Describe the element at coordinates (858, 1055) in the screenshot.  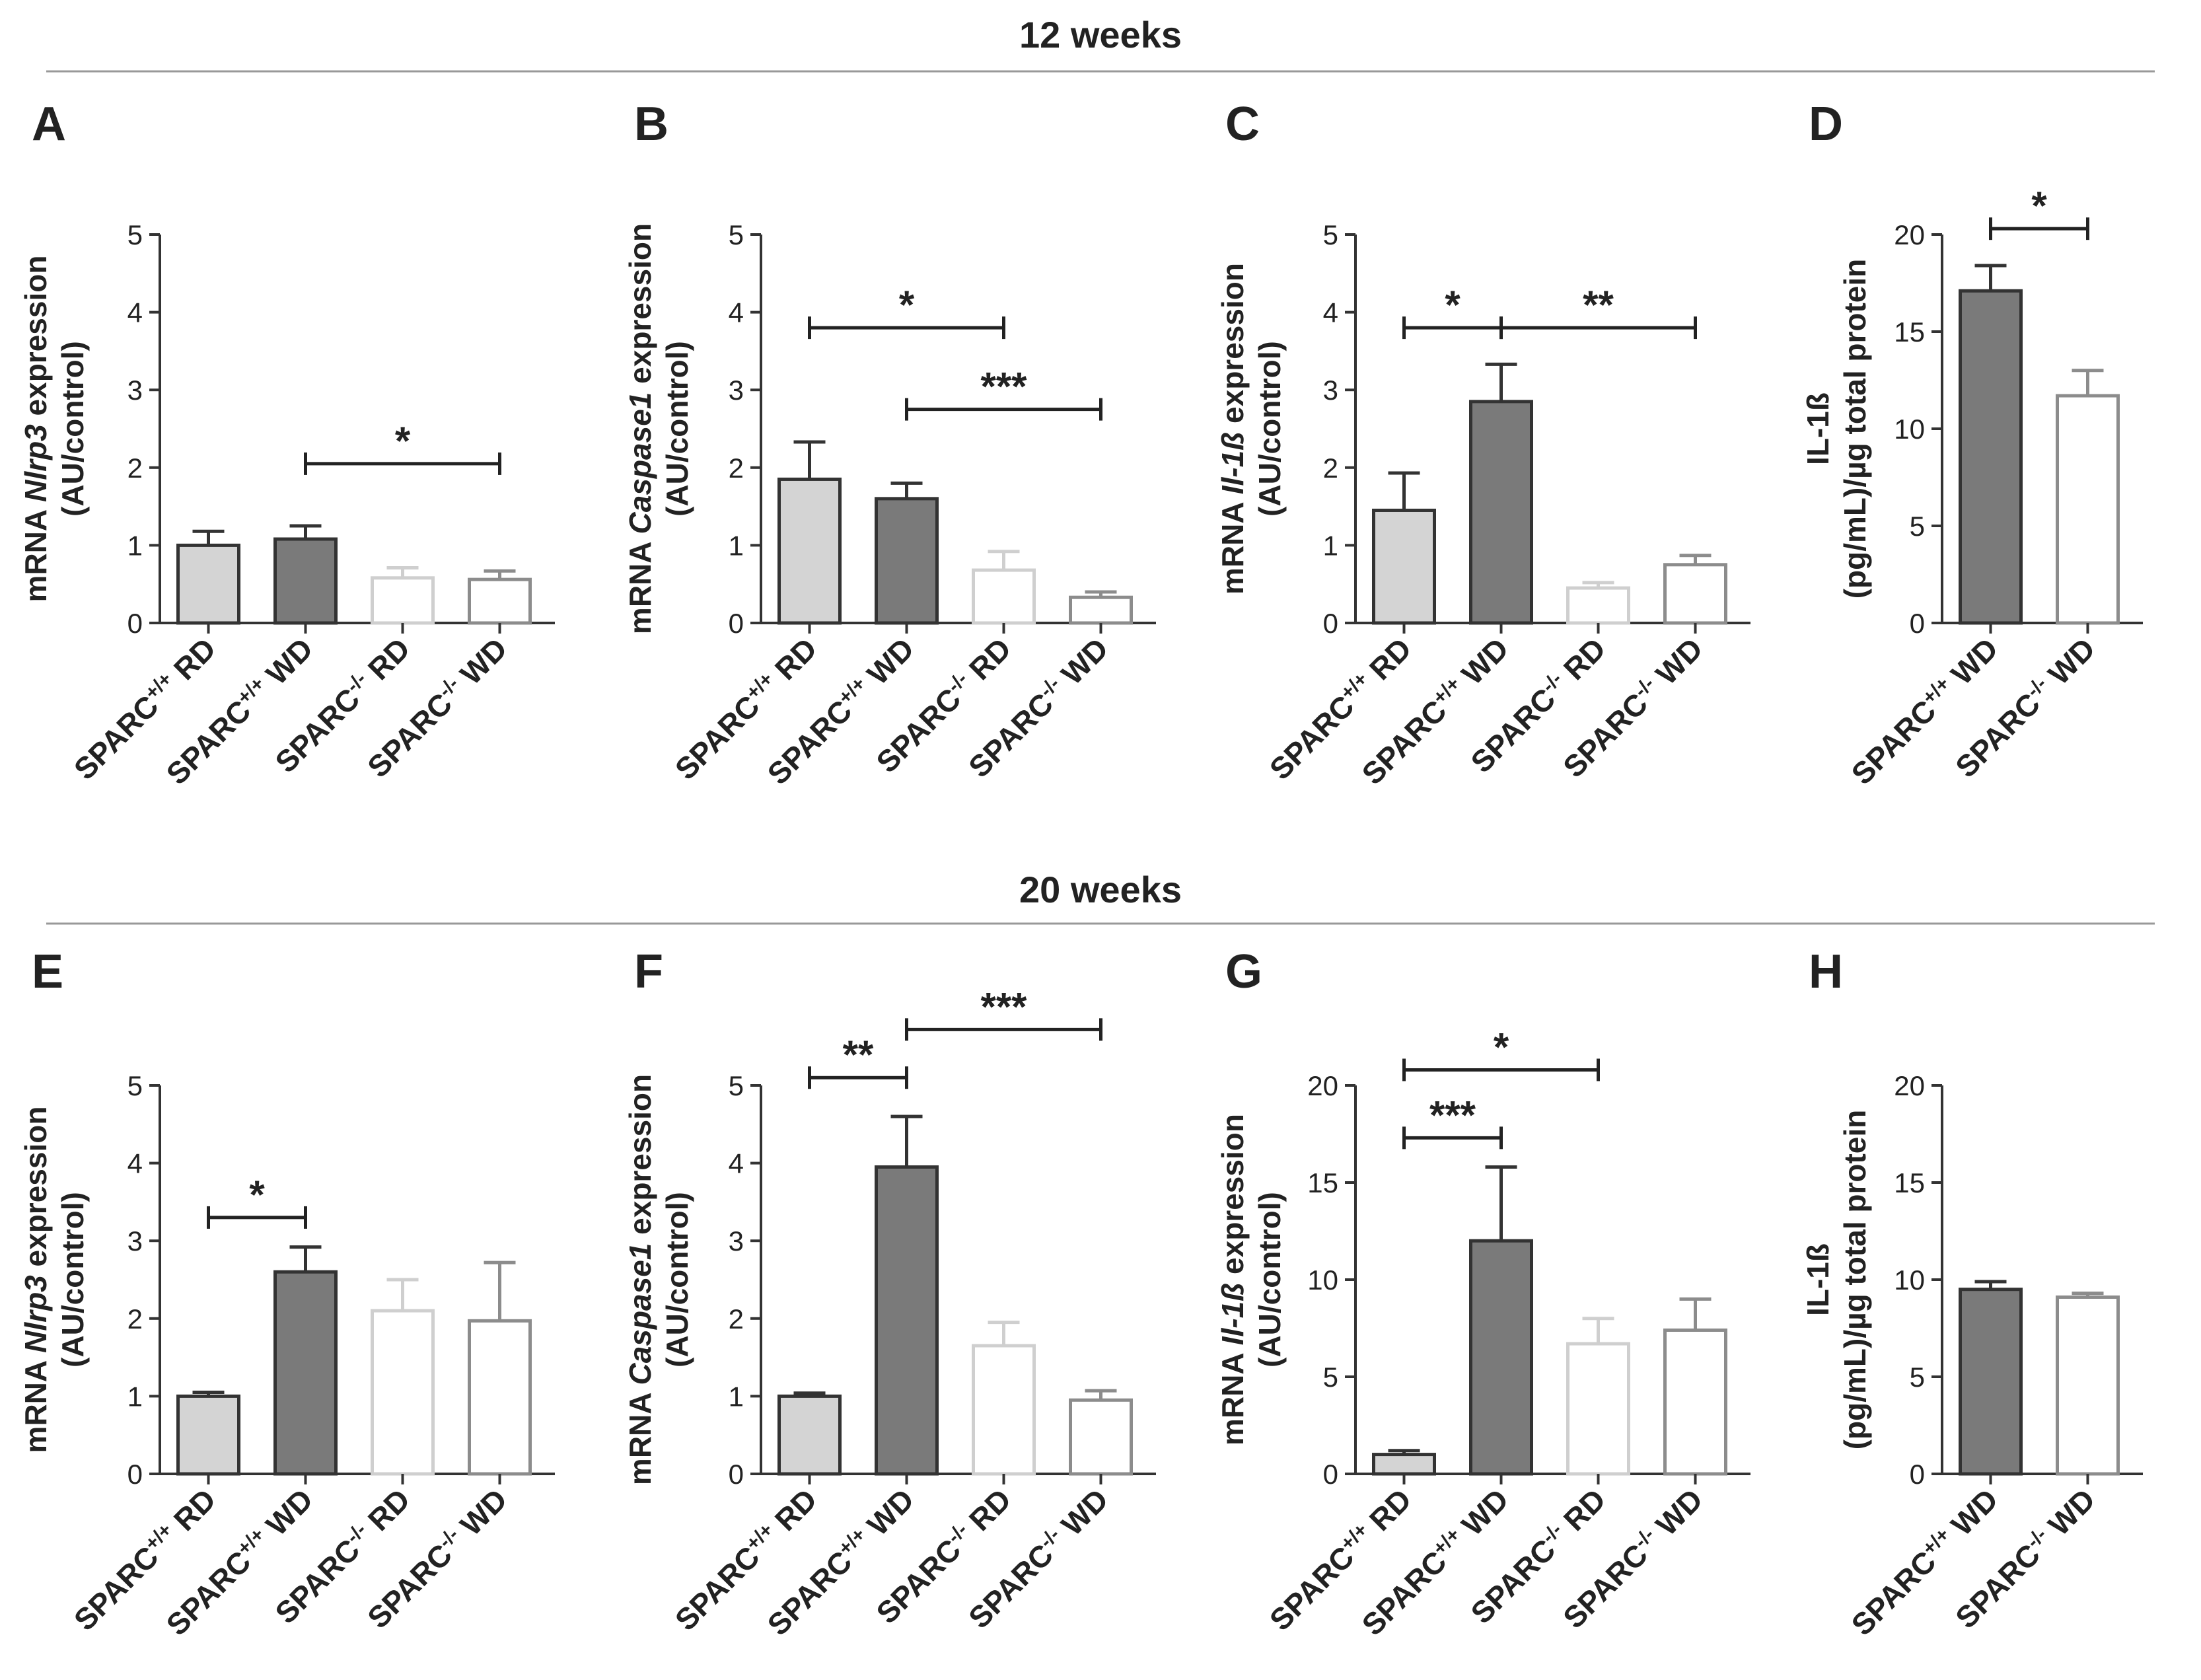
I see `significance-label: **` at that location.